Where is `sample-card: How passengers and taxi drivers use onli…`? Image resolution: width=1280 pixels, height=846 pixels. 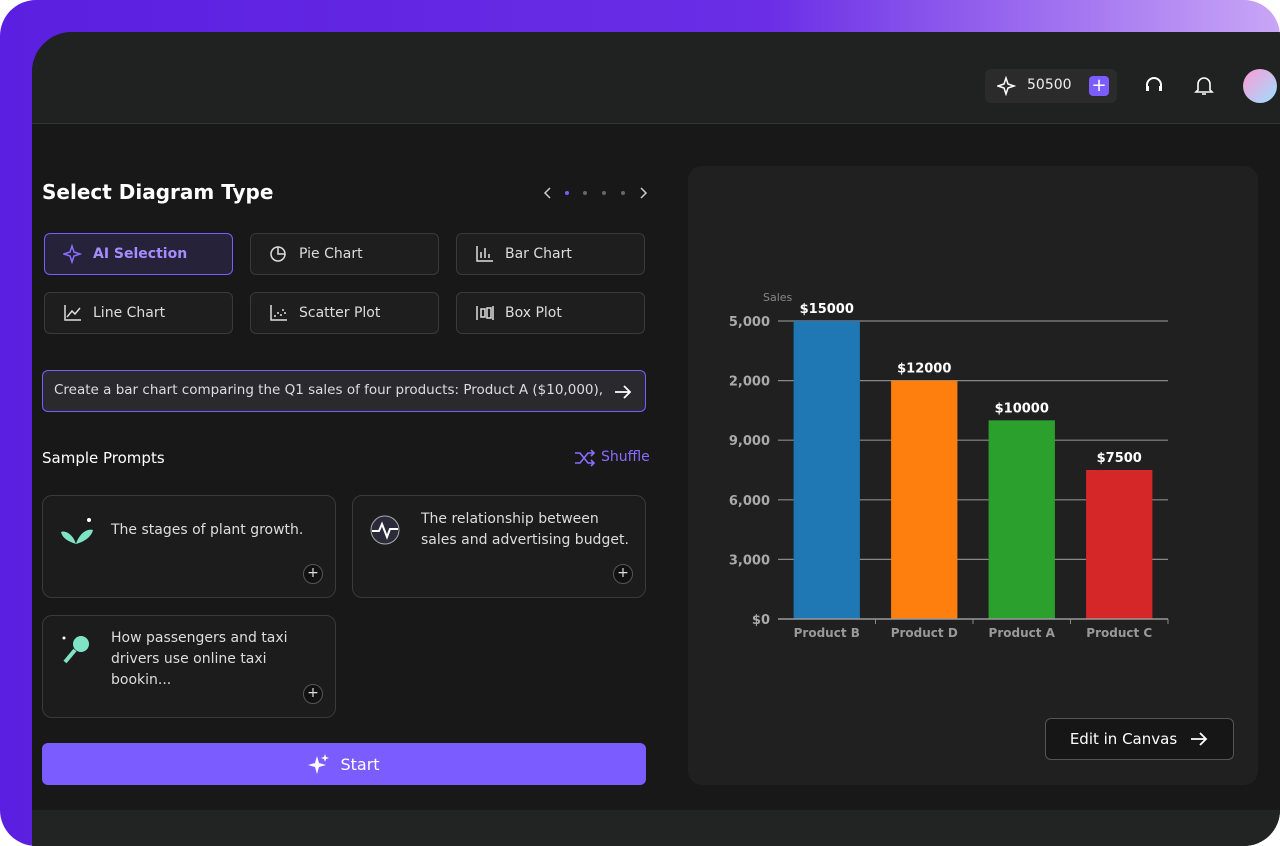
sample-card: How passengers and taxi drivers use onli… is located at coordinates (189, 666).